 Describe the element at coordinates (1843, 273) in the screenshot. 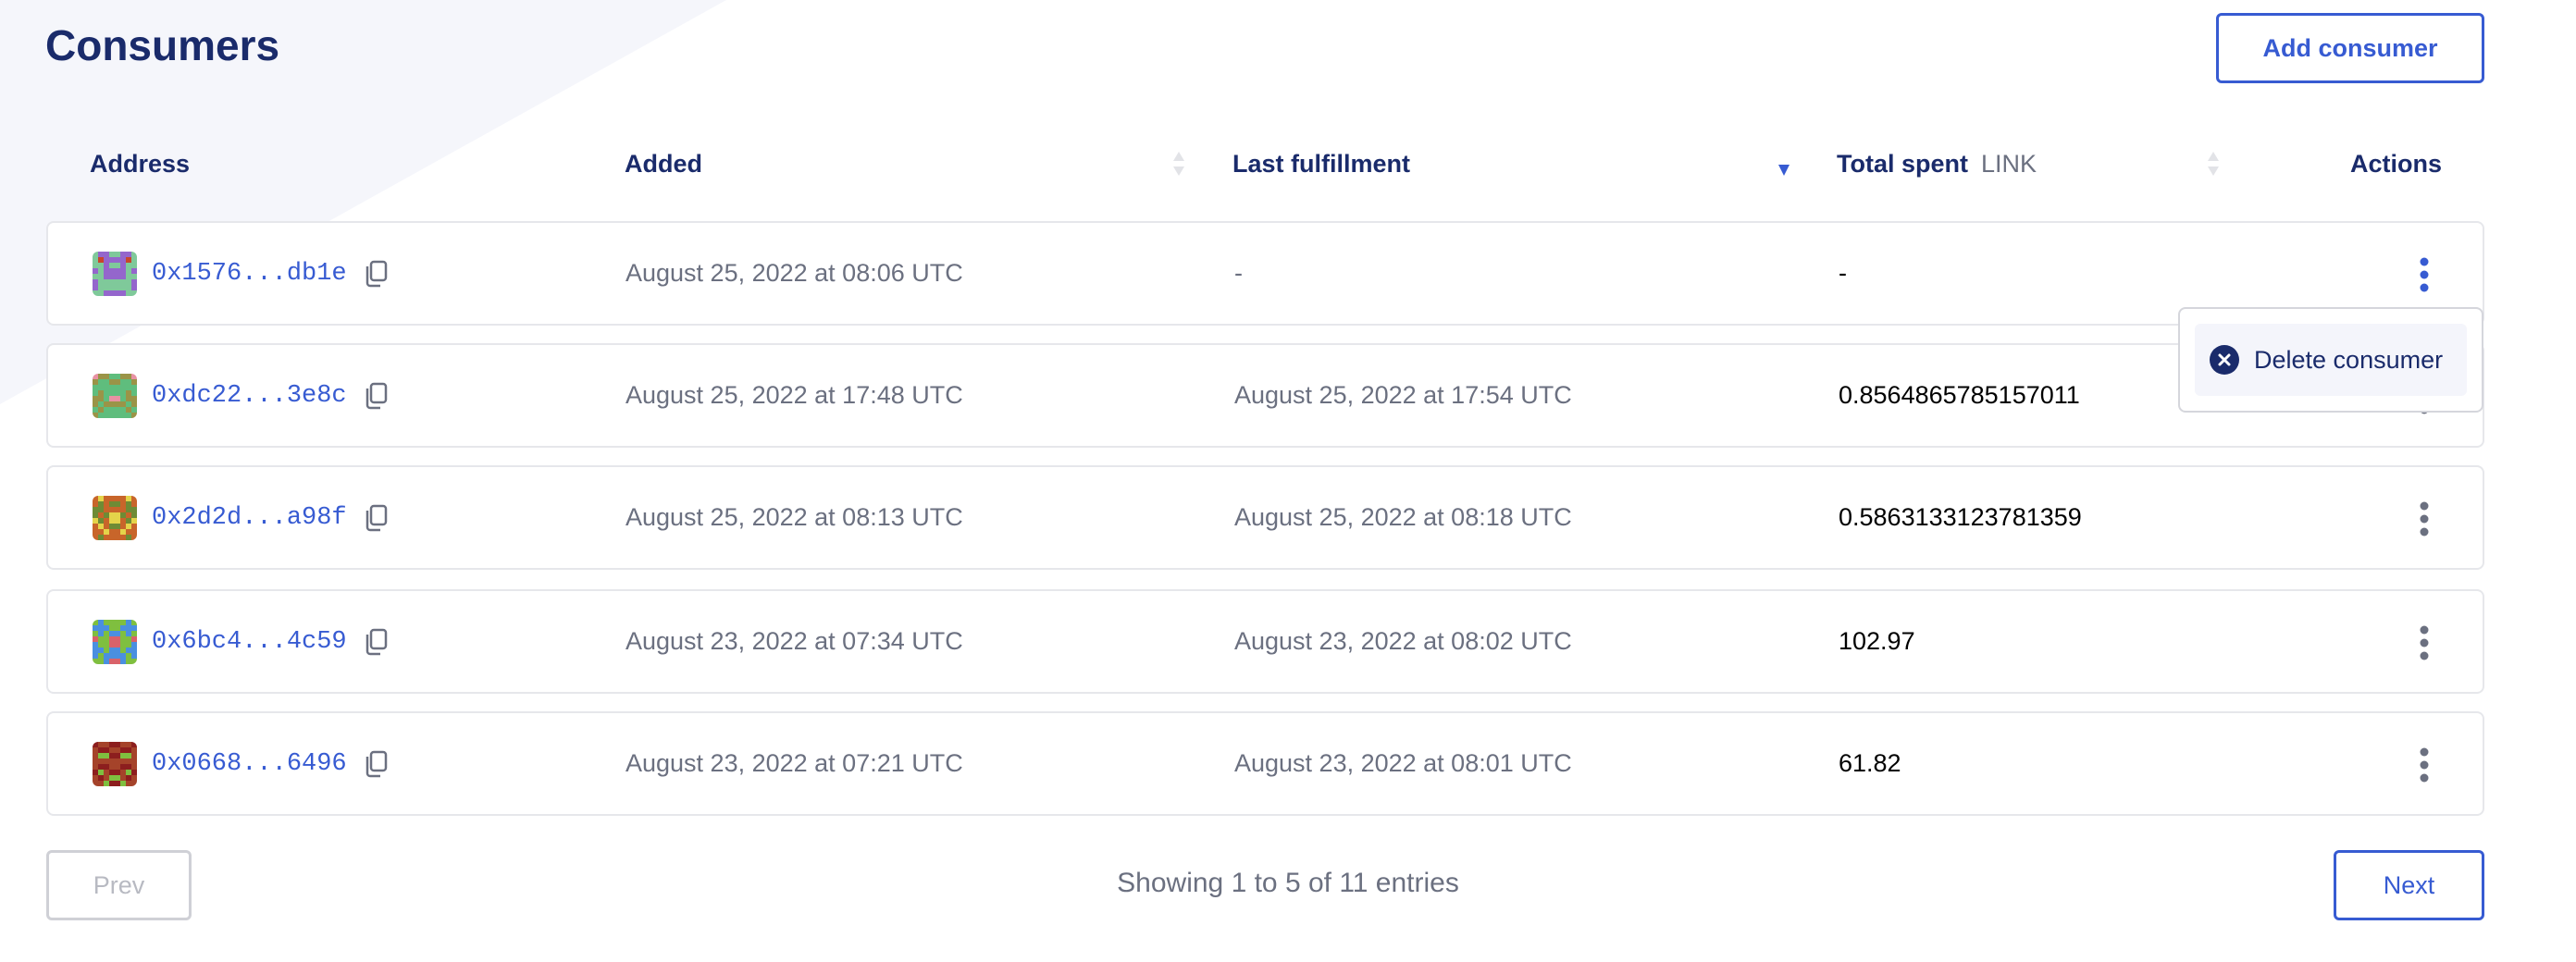

I see `total-spent-cell: -` at that location.